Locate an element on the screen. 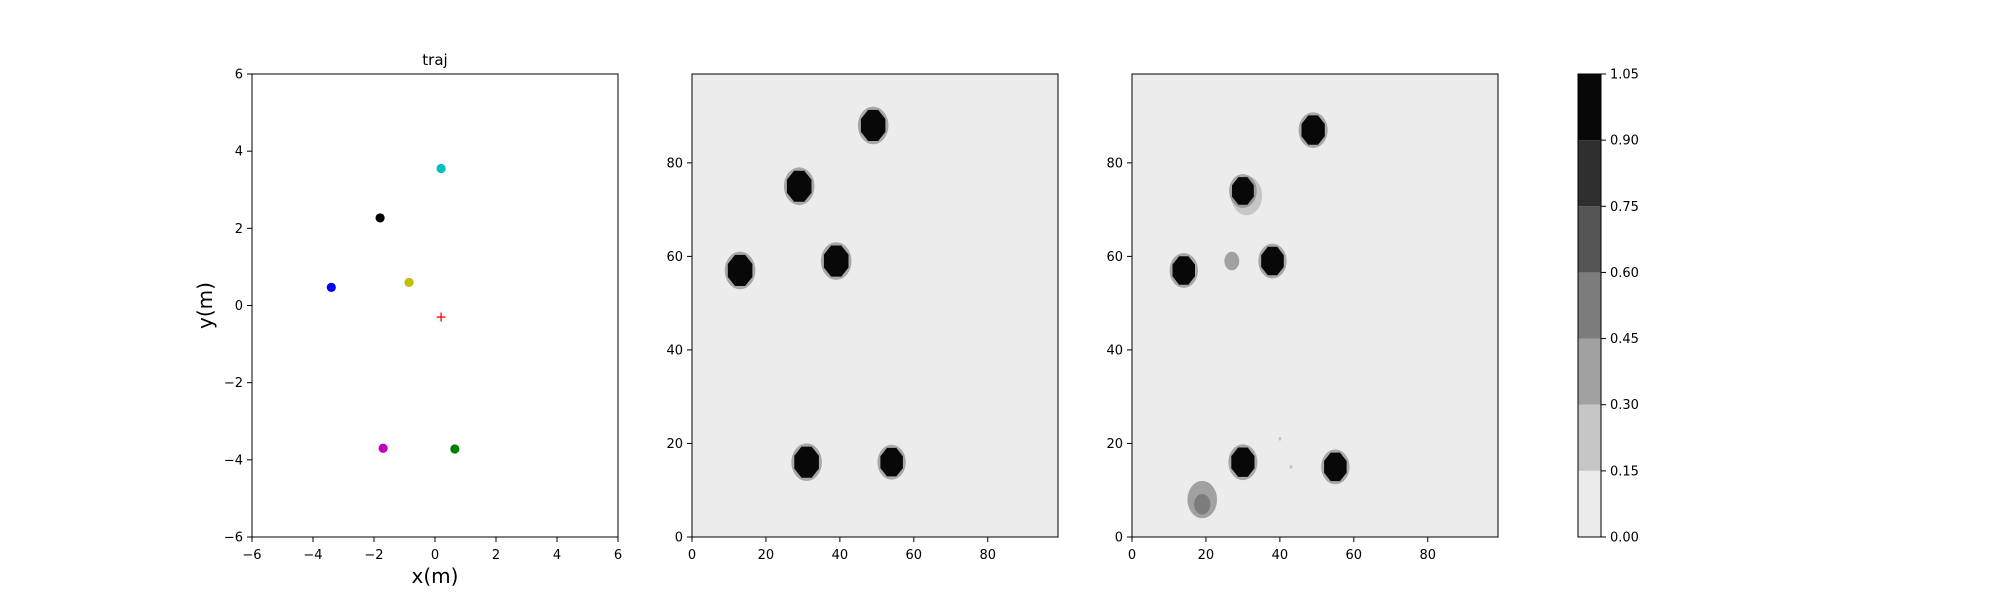 Image resolution: width=2000 pixels, height=600 pixels. traj-y-tick-label: 6 is located at coordinates (239, 75).